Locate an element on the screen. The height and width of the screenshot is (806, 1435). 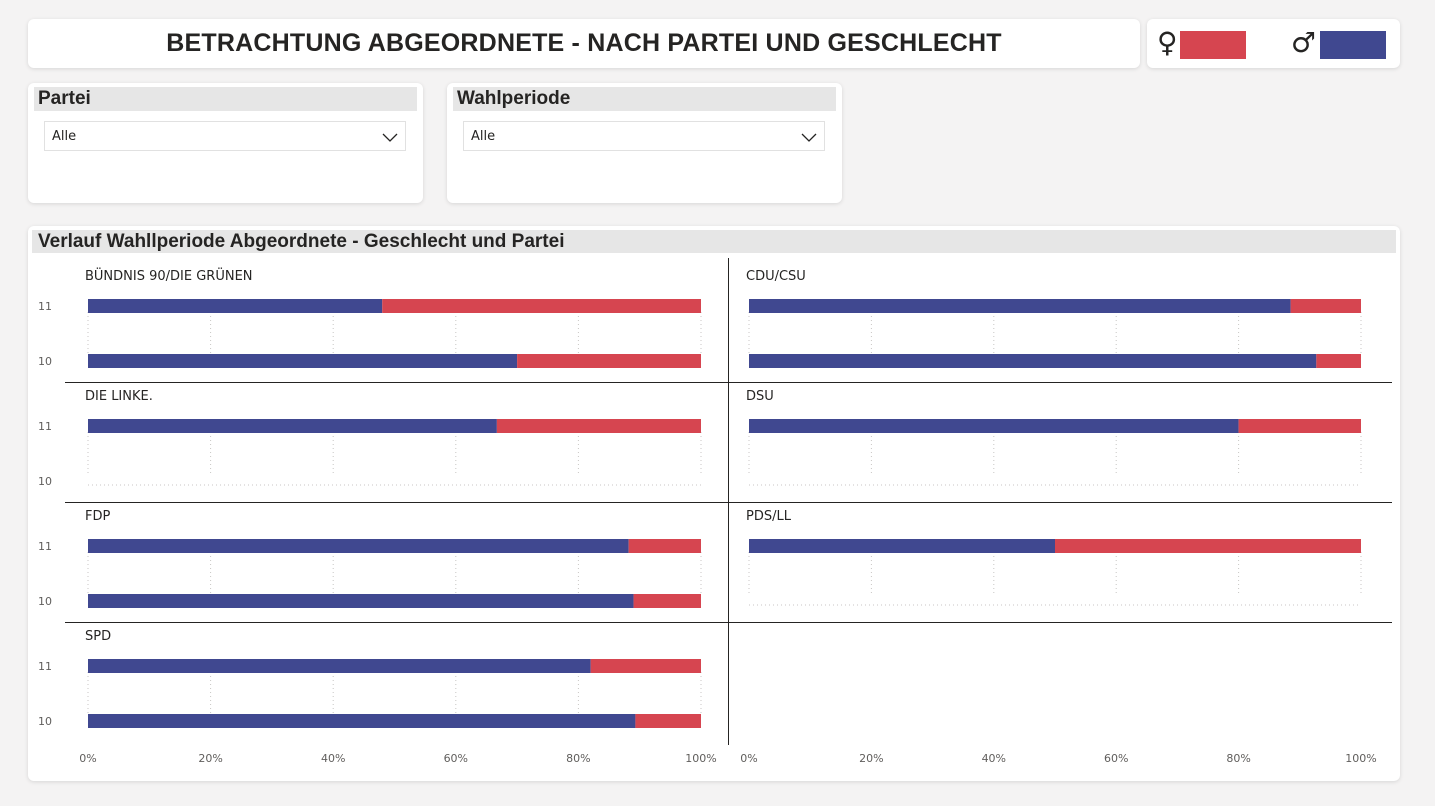
male-color-swatch is located at coordinates (1353, 45).